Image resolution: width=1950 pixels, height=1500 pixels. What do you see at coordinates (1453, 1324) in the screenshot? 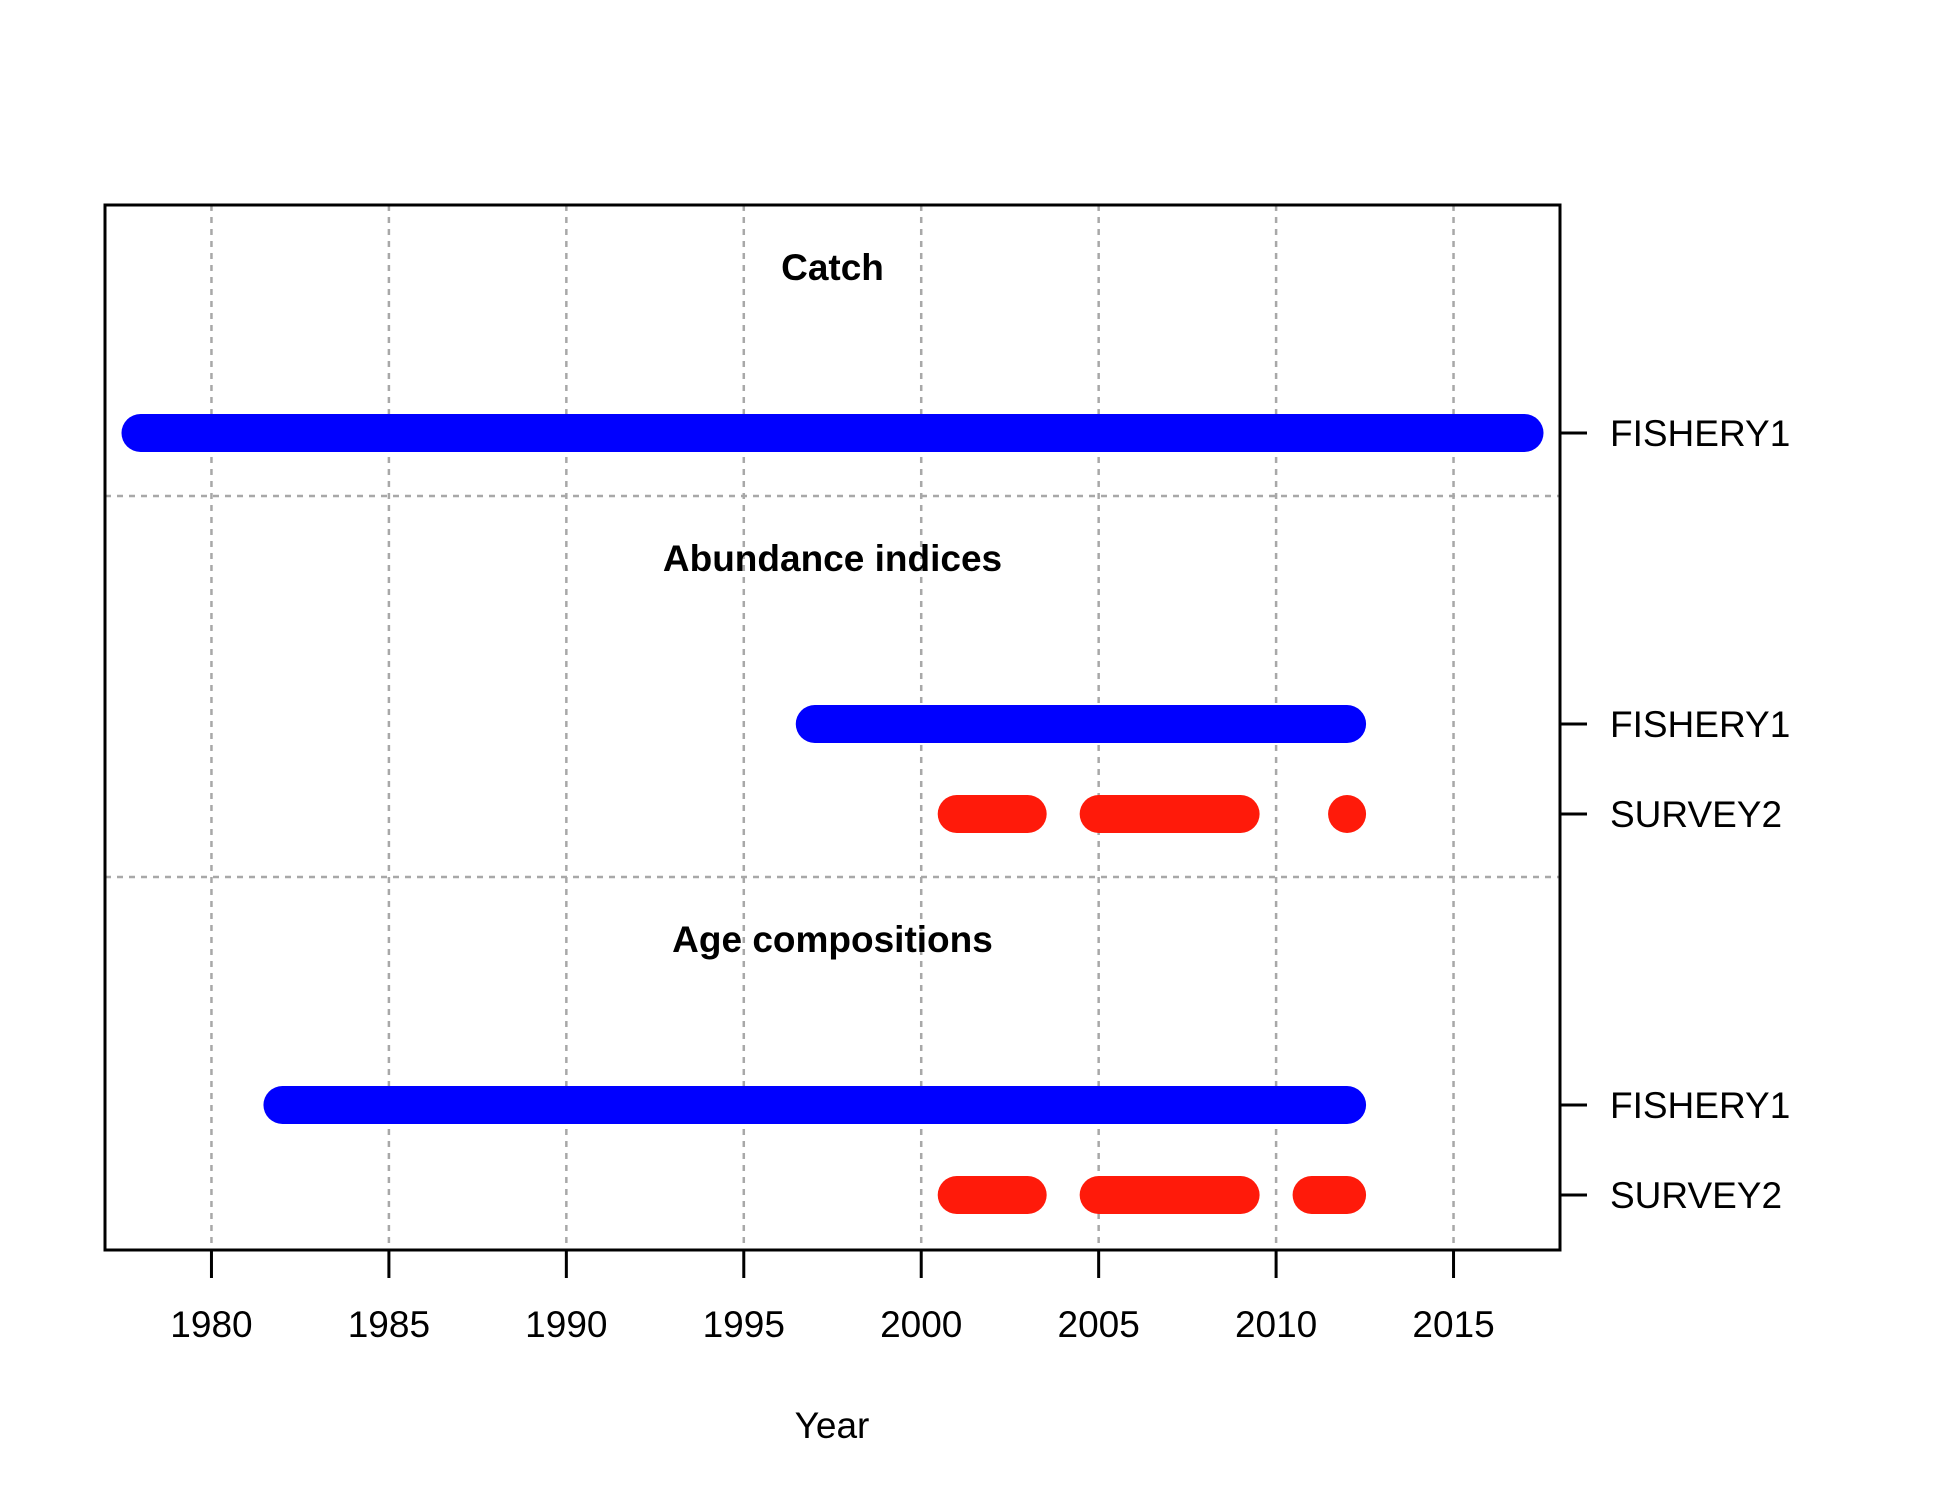
I see `x-tick-label: 2015` at bounding box center [1453, 1324].